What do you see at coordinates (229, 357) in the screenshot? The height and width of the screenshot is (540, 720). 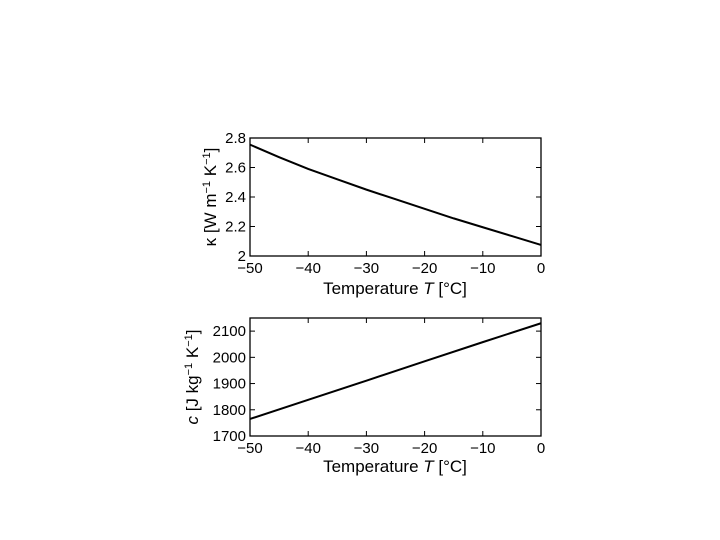 I see `y-tick-label: 2000` at bounding box center [229, 357].